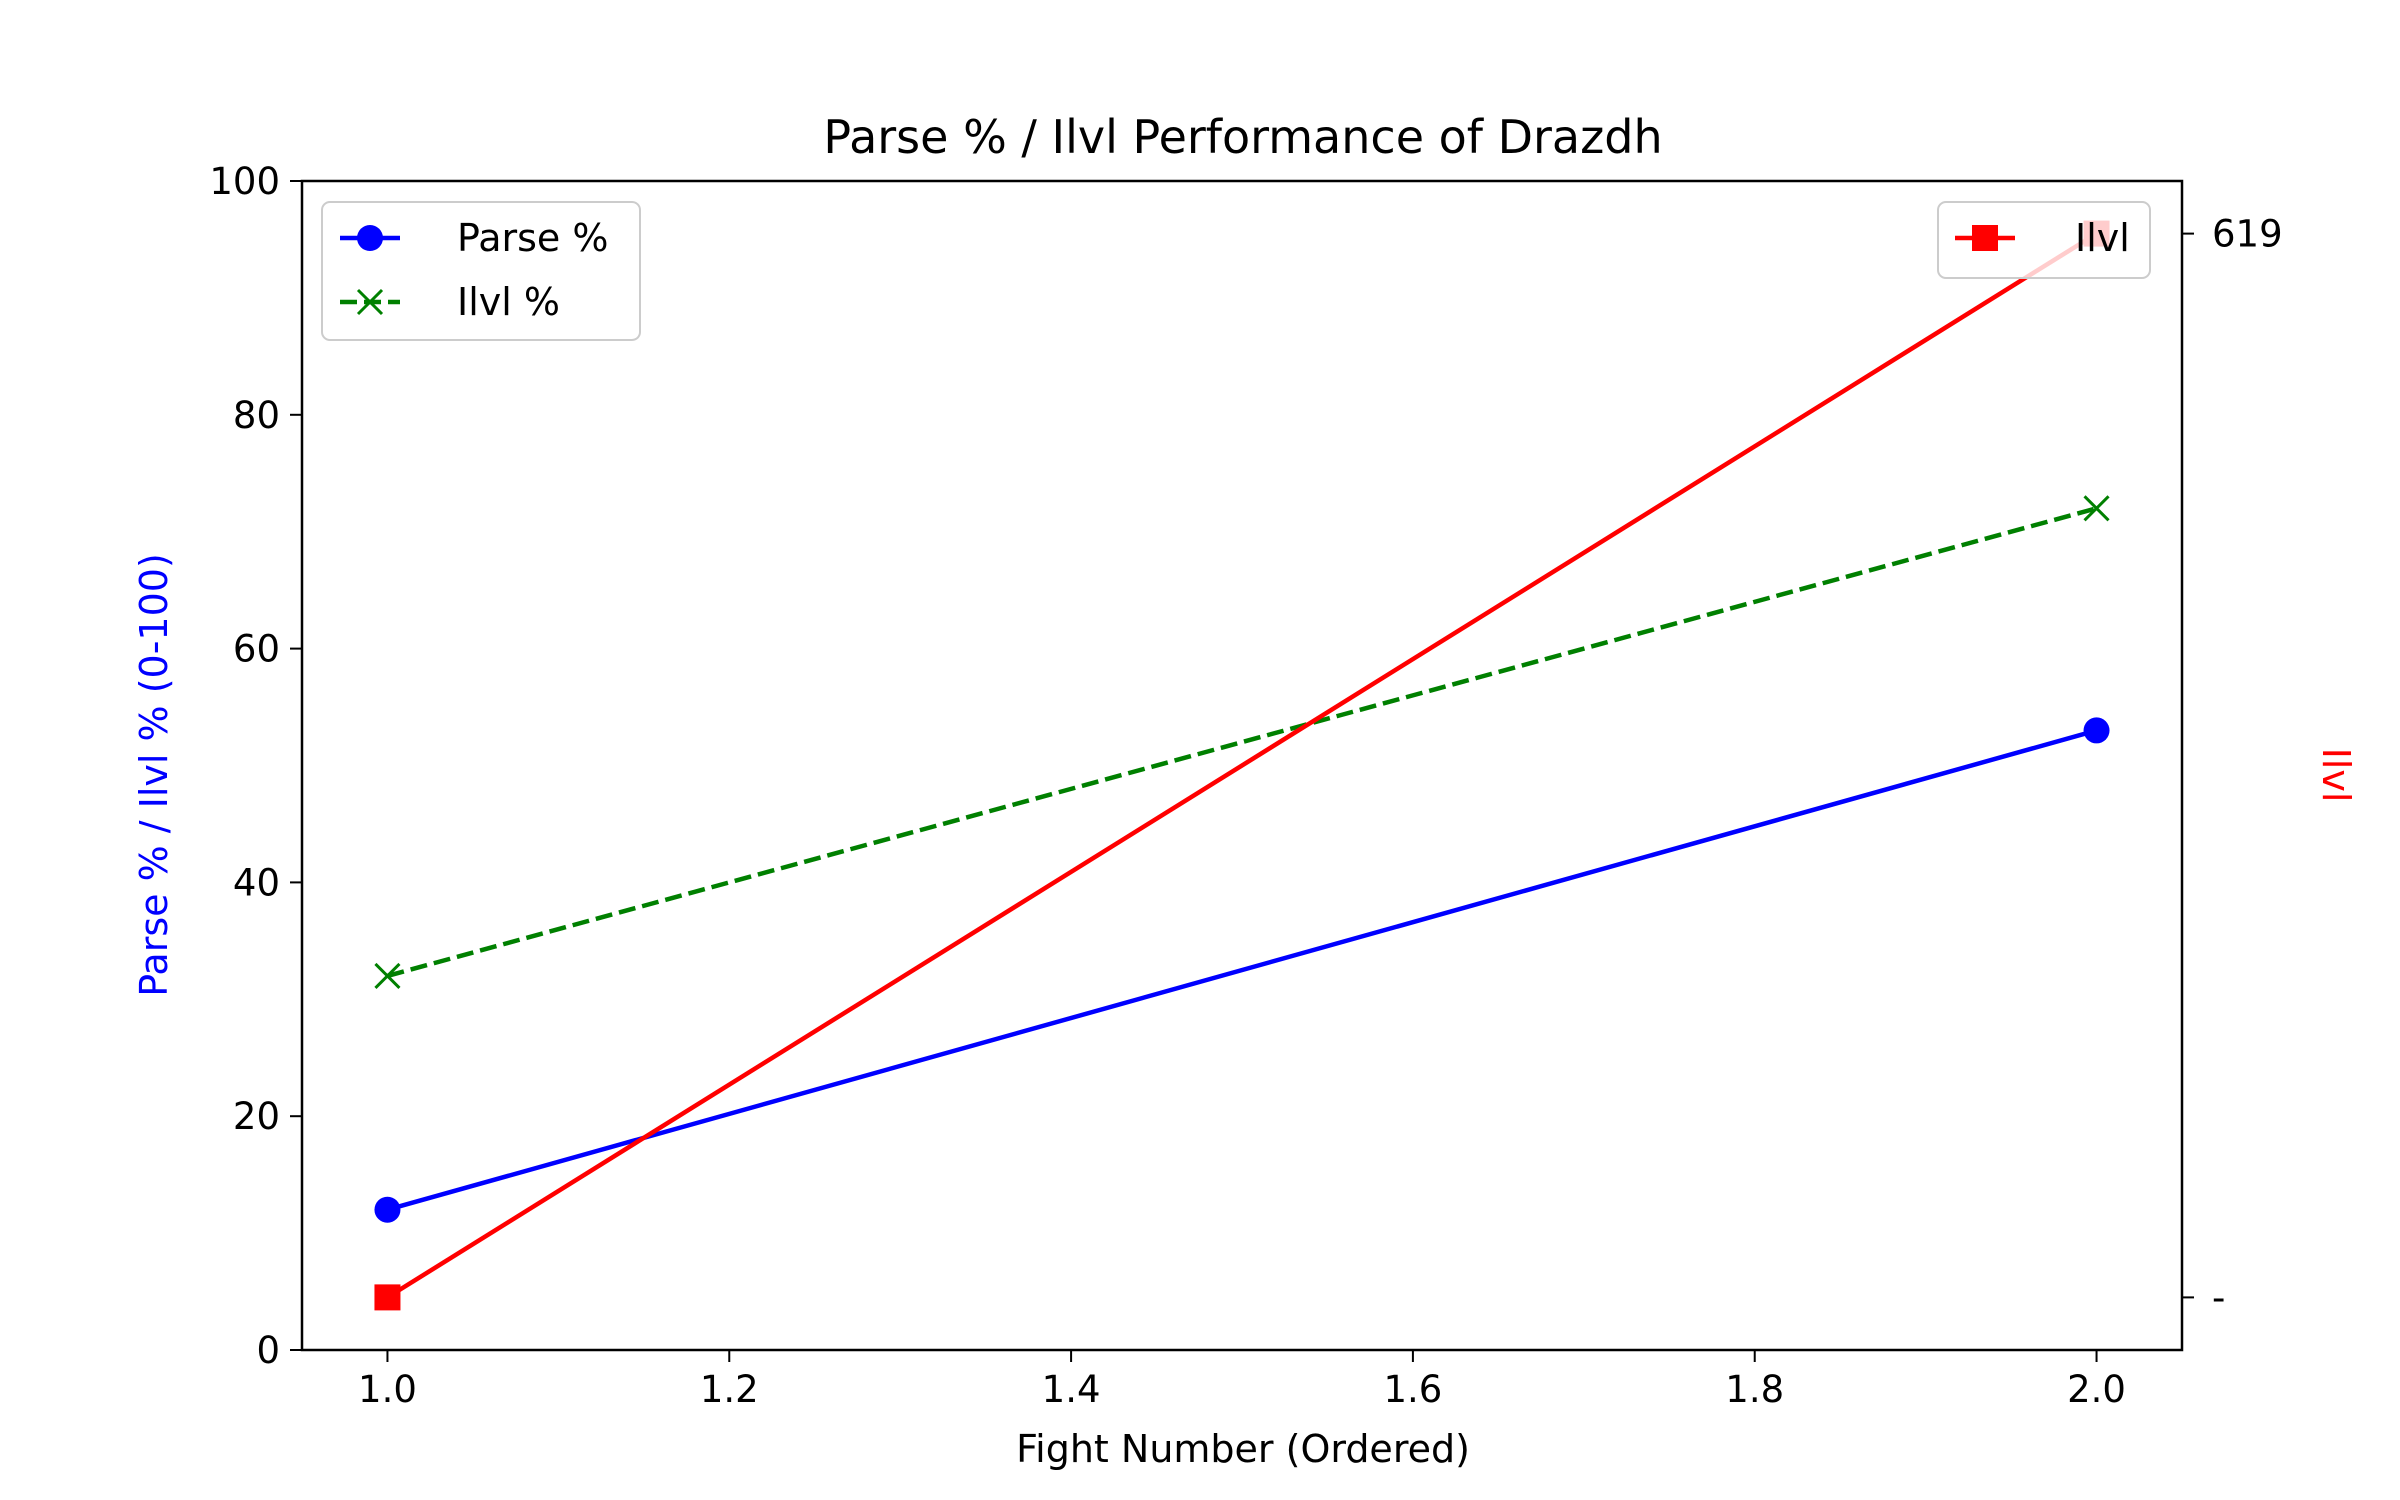 The height and width of the screenshot is (1500, 2400). I want to click on x-tick-label-1.0: 1.0, so click(387, 1389).